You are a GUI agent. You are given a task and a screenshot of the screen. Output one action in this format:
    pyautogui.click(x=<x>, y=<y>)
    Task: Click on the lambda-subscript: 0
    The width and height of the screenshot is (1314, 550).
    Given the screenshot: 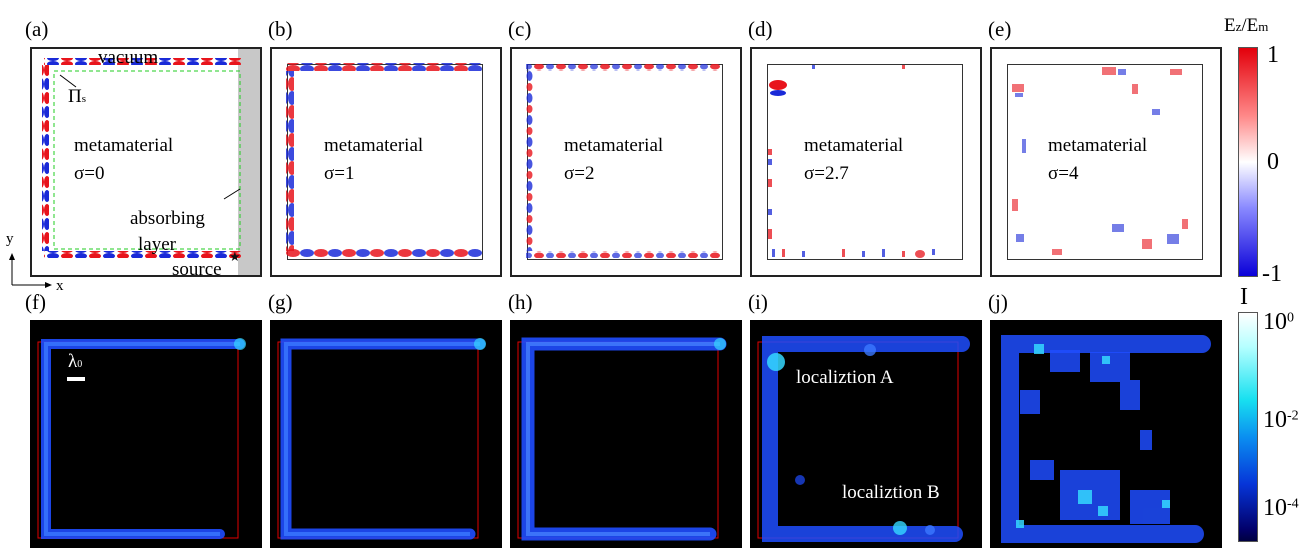 What is the action you would take?
    pyautogui.click(x=80, y=364)
    